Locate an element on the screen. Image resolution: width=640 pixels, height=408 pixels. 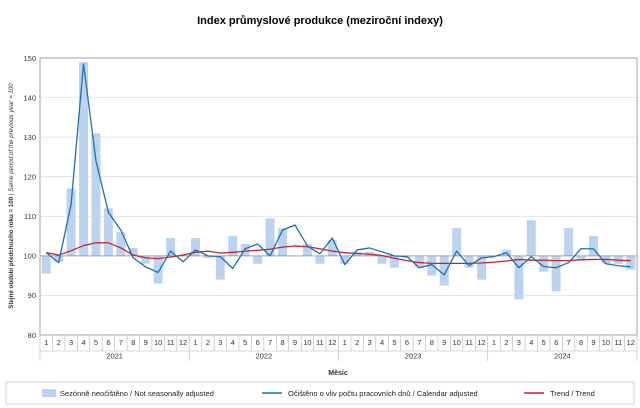
x-year-label-2022: 2022 is located at coordinates (264, 356).